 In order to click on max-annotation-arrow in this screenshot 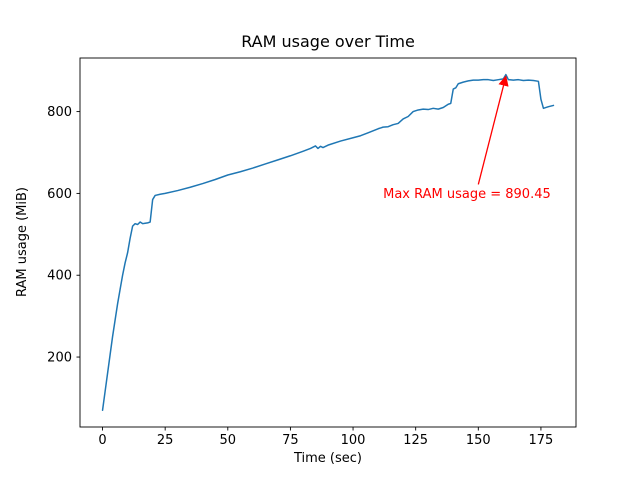, I will do `click(493, 130)`.